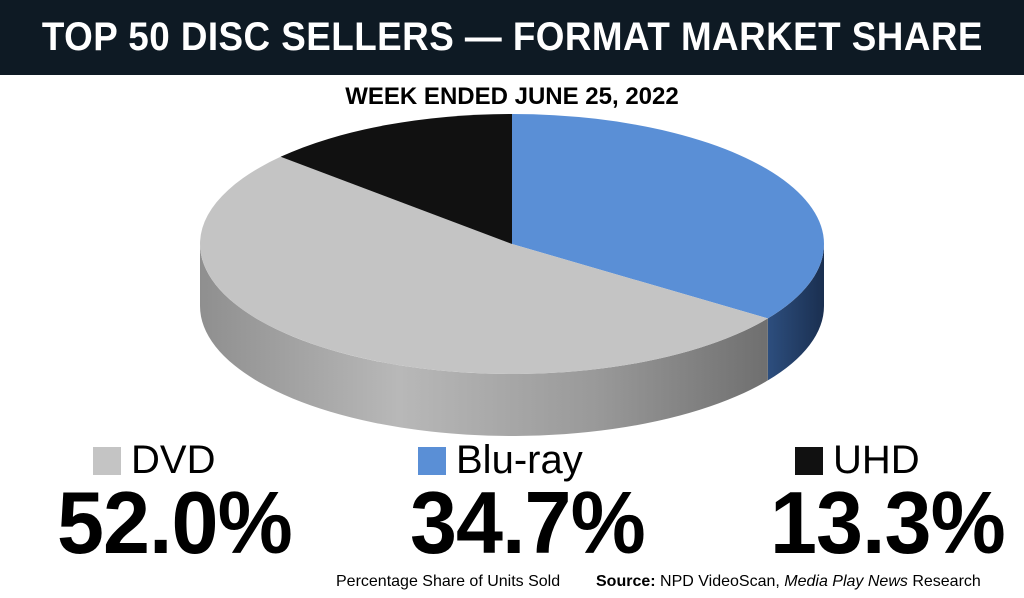  I want to click on source-text: NPD VideoScan,, so click(720, 581).